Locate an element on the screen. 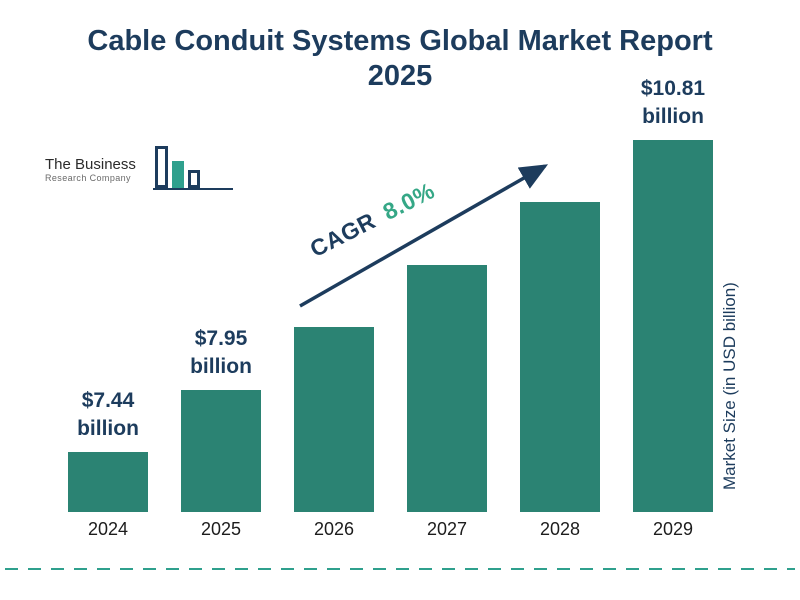  bar-column-2027 is located at coordinates (447, 297).